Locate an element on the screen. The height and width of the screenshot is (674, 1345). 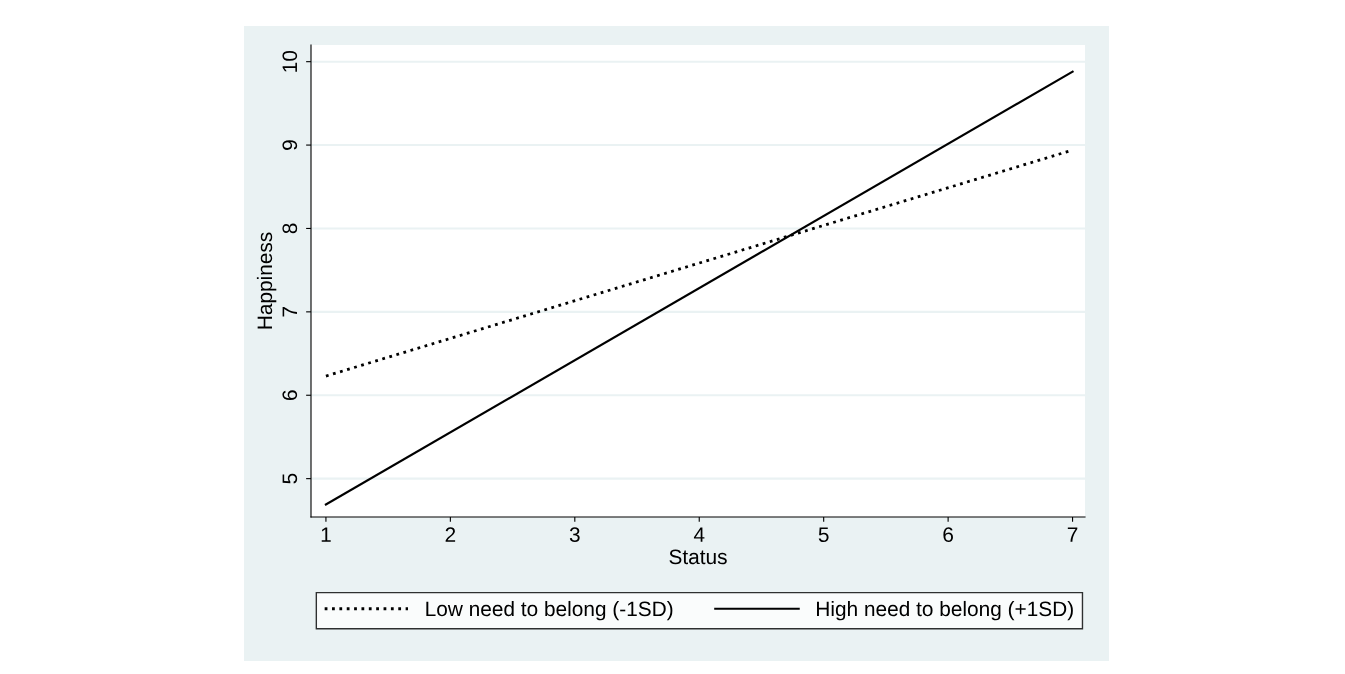
y-tick-label: 9 is located at coordinates (290, 145).